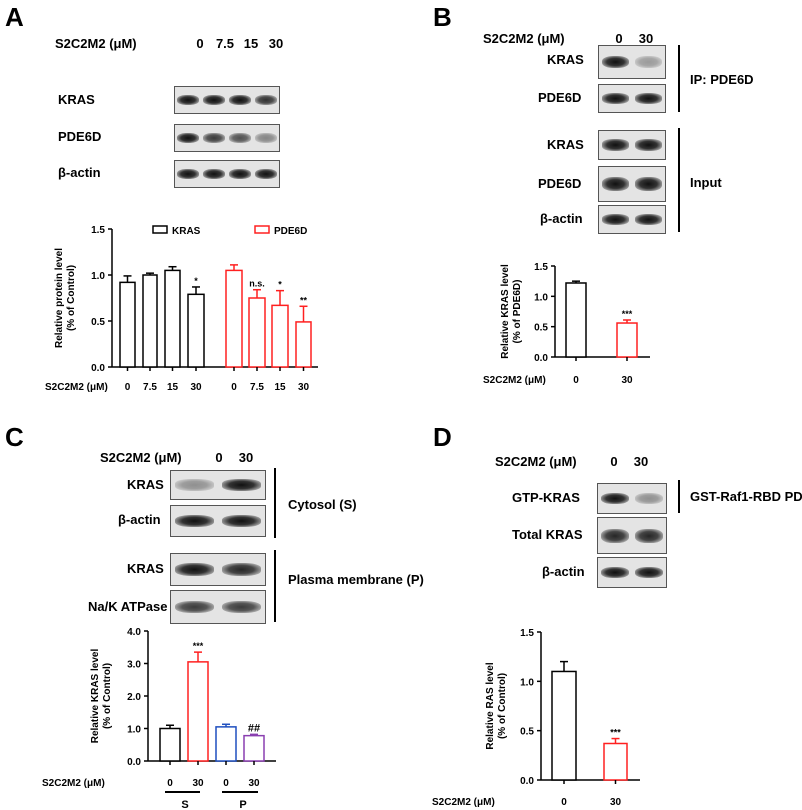  Describe the element at coordinates (14, 17) in the screenshot. I see `panel-a-letter: A` at that location.